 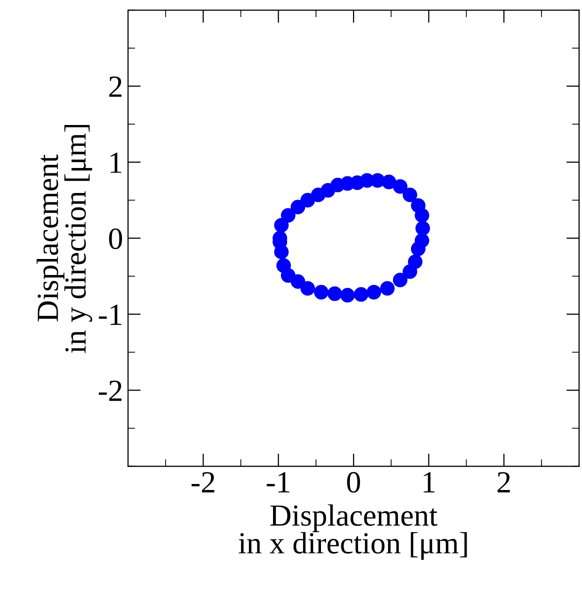 I want to click on x-axis-title: Displacement in x direction [μm], so click(x=352, y=532).